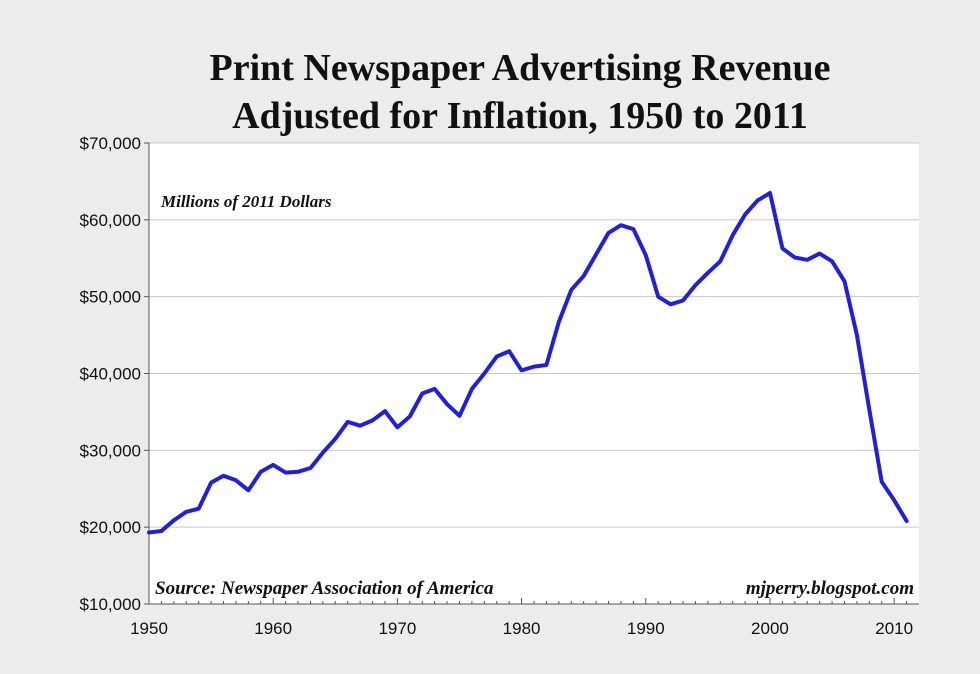 The height and width of the screenshot is (674, 980). I want to click on chart-title-line-1: Print Newspaper Advertising Revenue, so click(520, 68).